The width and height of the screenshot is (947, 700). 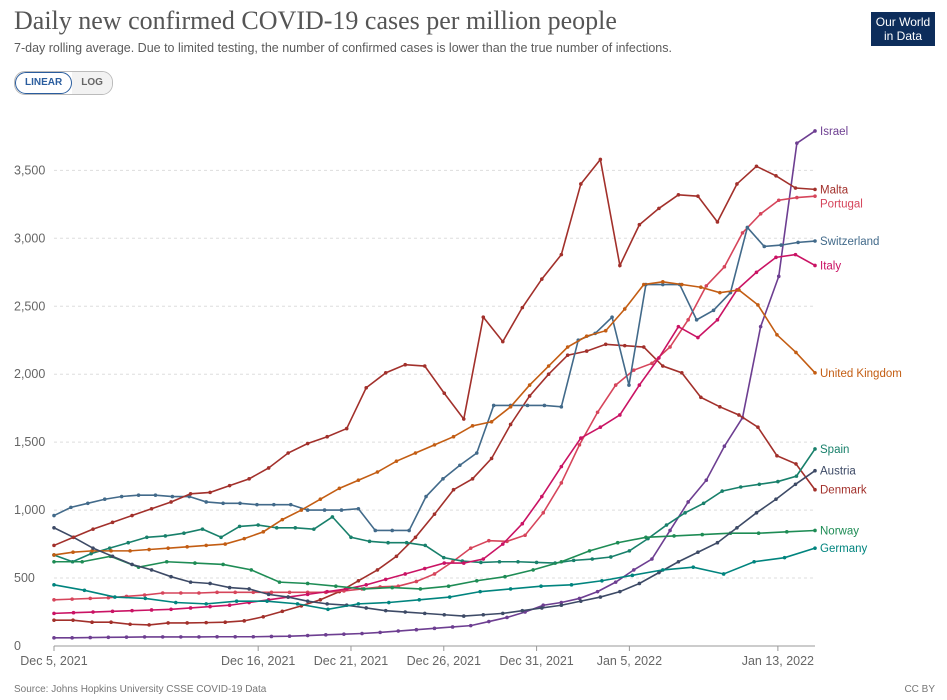 What do you see at coordinates (29, 374) in the screenshot?
I see `y-tick-label: 2,000` at bounding box center [29, 374].